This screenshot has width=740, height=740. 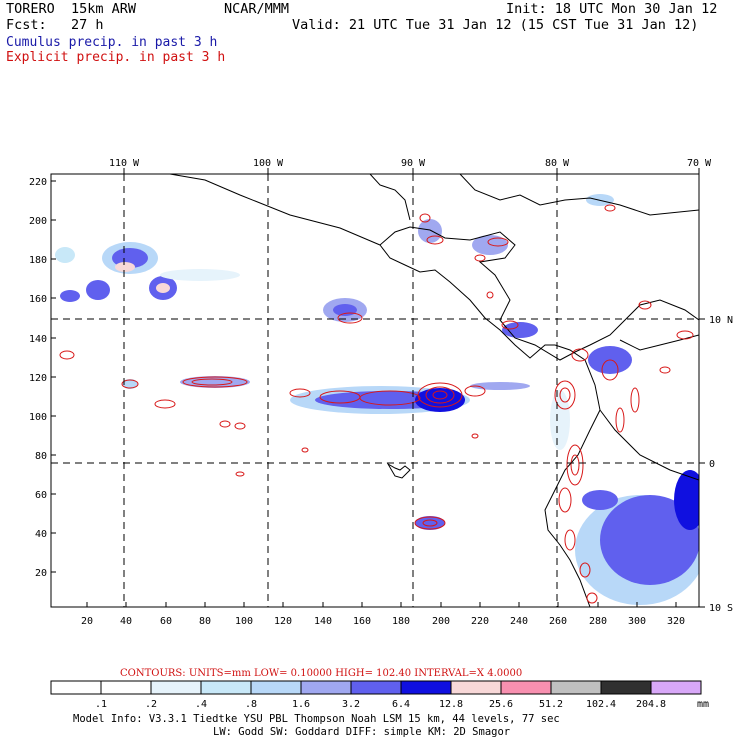 I want to click on y-tick-label: 80, so click(x=41, y=456).